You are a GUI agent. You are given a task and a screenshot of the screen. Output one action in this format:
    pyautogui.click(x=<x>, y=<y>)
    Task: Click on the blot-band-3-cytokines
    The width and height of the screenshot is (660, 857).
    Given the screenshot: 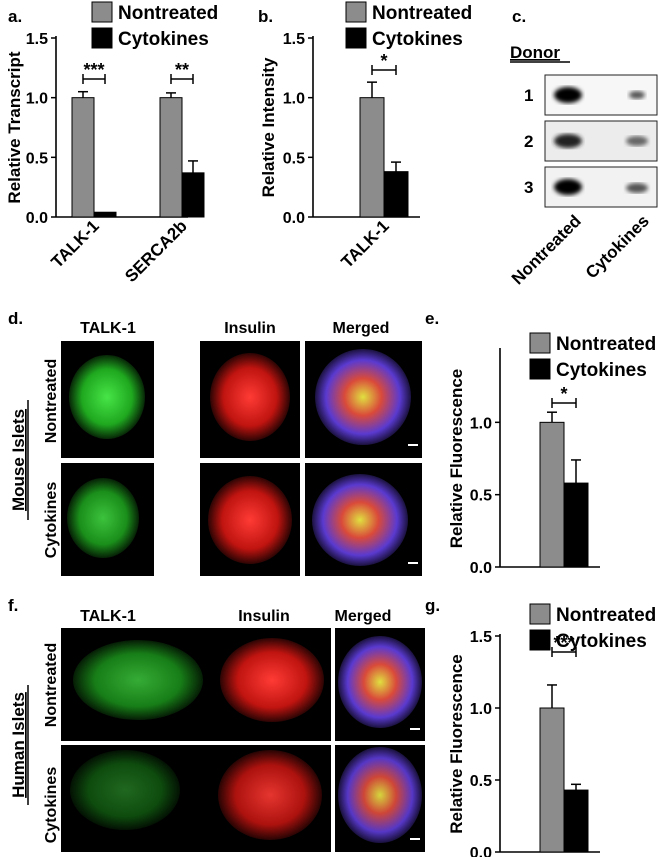 What is the action you would take?
    pyautogui.click(x=637, y=188)
    